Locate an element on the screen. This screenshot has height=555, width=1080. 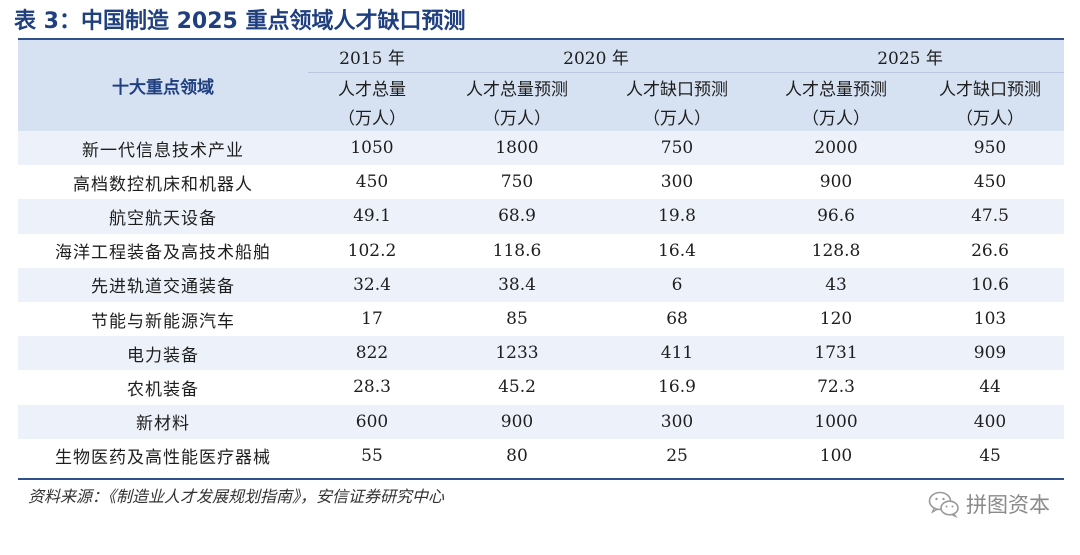
source-note: 资料来源：《制造业人才发展规划指南》，安信证券研究中心 is located at coordinates (236, 496).